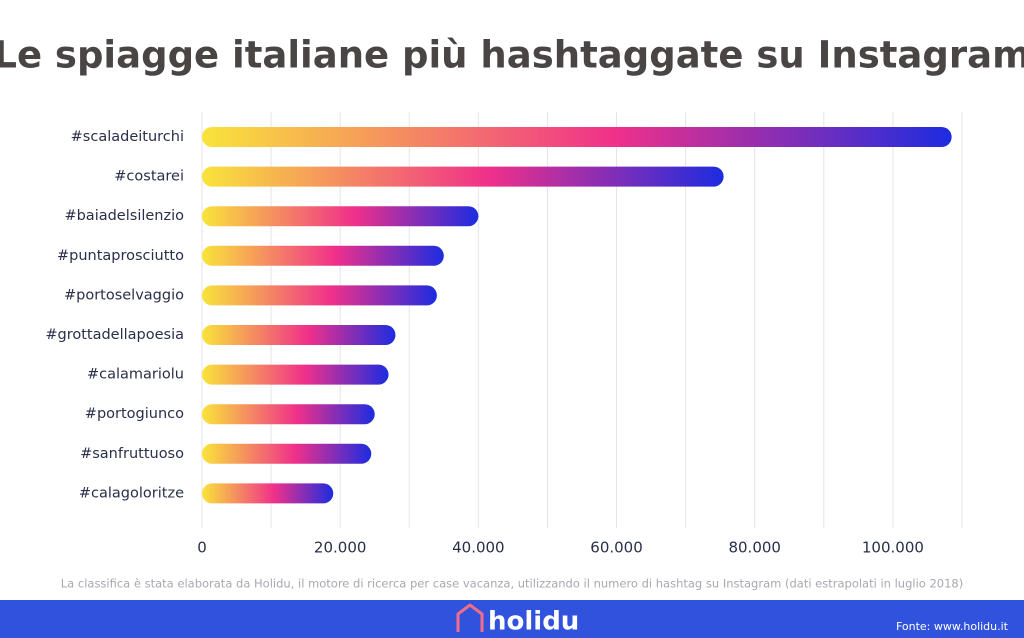 The height and width of the screenshot is (638, 1024). What do you see at coordinates (131, 493) in the screenshot?
I see `y-tick-label: #calagoloritze` at bounding box center [131, 493].